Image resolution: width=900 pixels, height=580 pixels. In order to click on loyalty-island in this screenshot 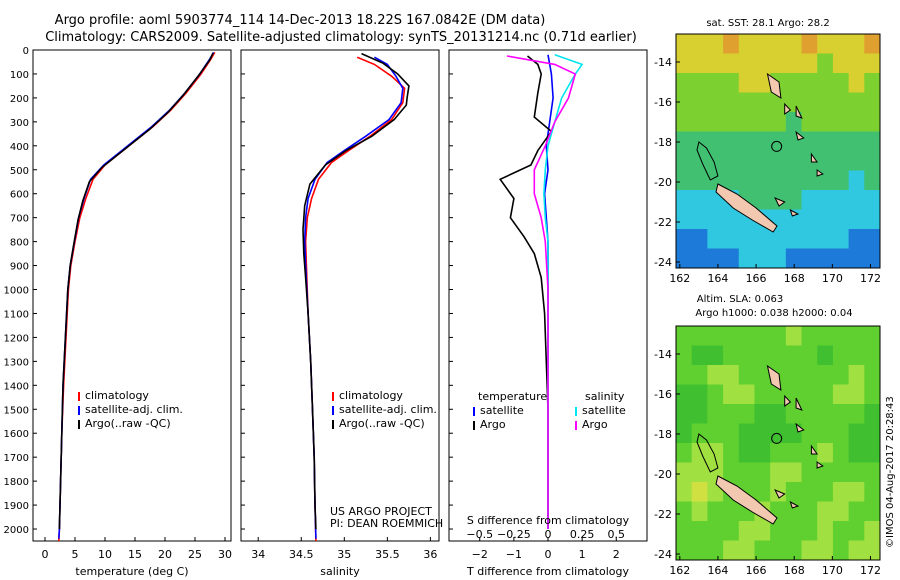, I will do `click(794, 212)`.